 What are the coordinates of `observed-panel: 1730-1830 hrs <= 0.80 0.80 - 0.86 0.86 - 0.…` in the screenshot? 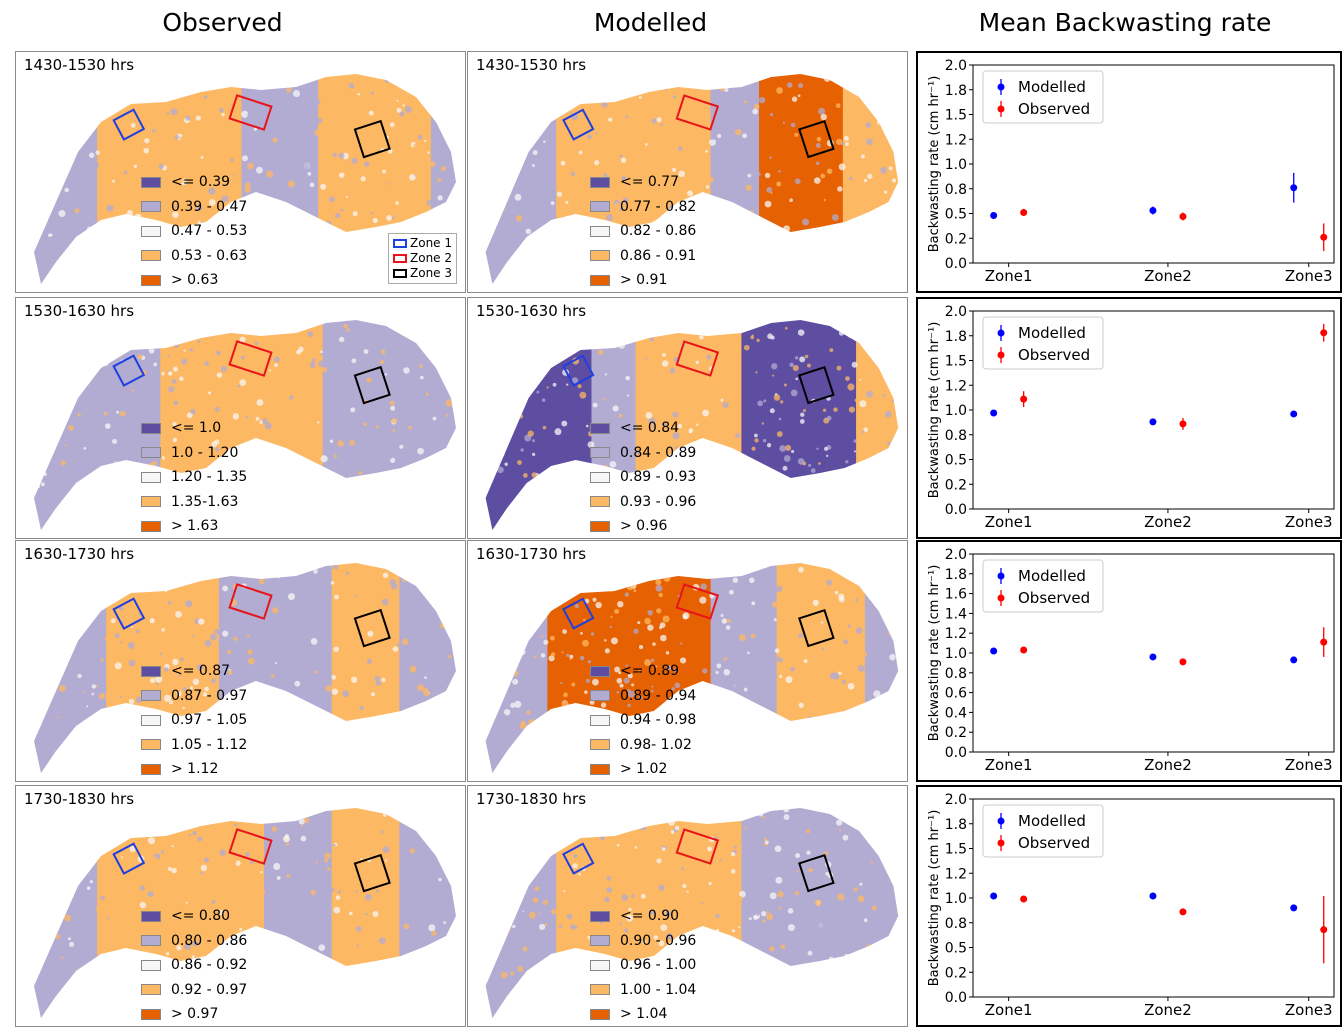 It's located at (240, 906).